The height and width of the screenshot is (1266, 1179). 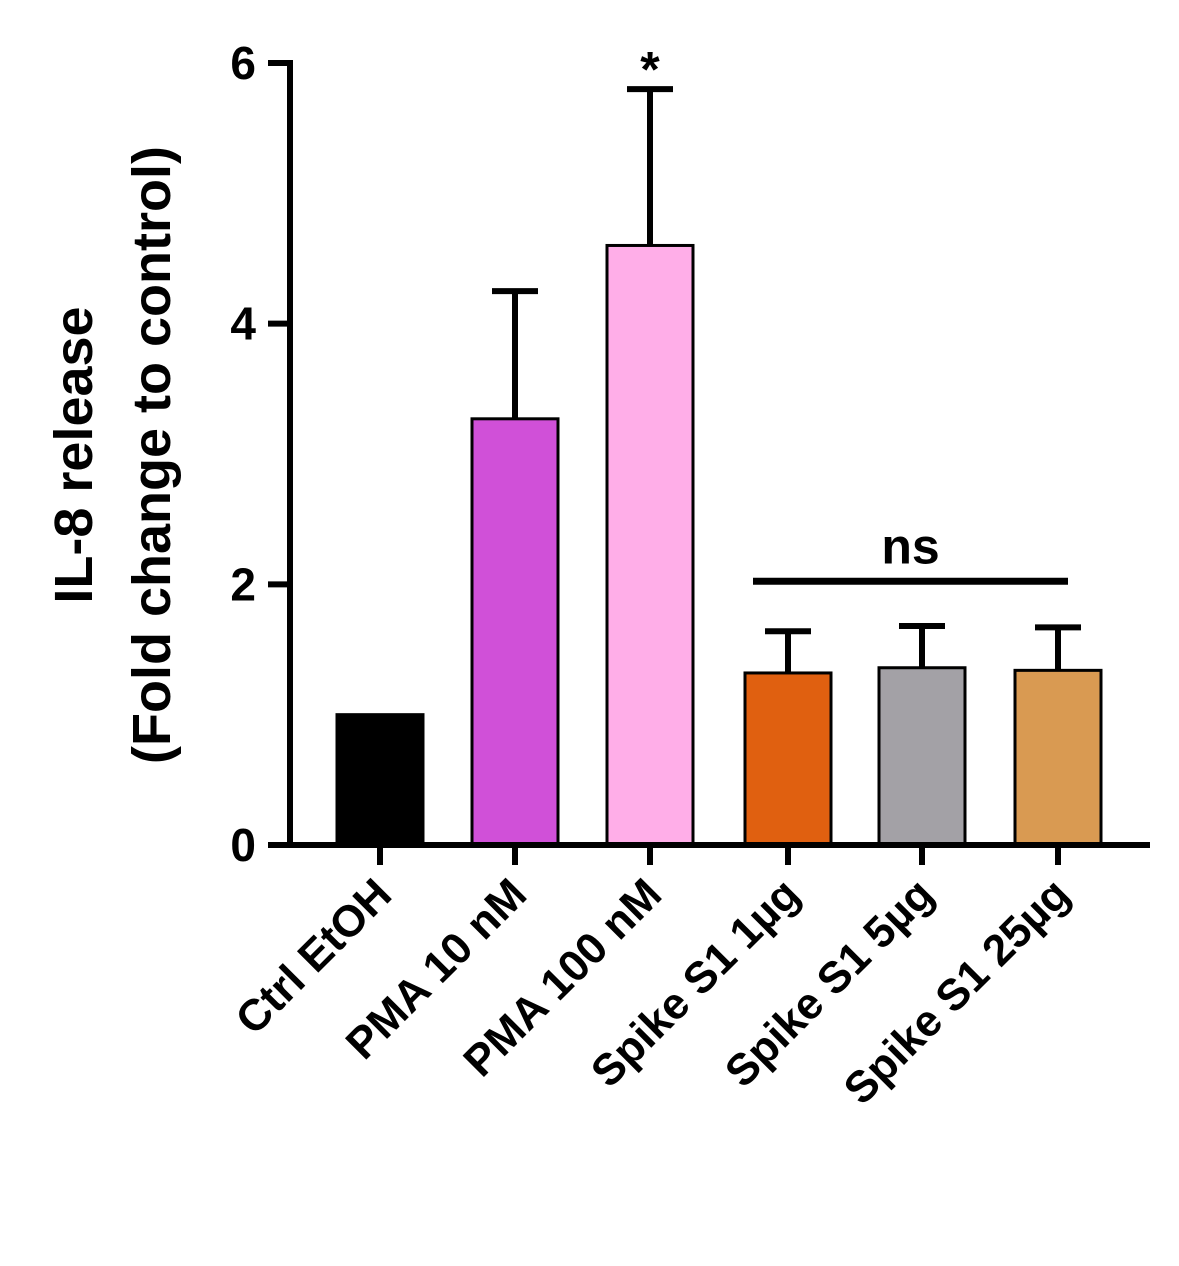 What do you see at coordinates (260, 454) in the screenshot?
I see `y-axis-ticks: 0 2 4 6` at bounding box center [260, 454].